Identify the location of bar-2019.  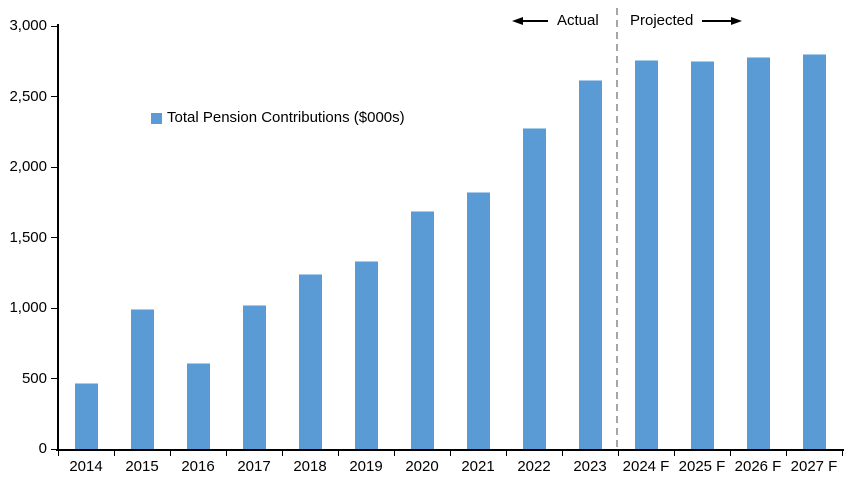
(366, 355).